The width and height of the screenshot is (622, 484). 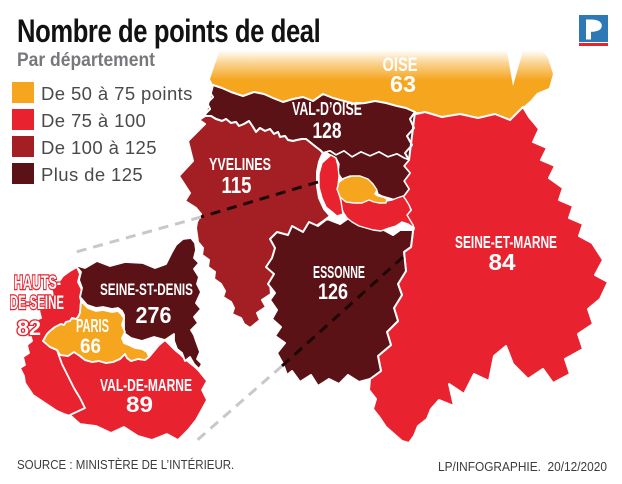 I want to click on svg-text: 82, so click(x=29, y=328).